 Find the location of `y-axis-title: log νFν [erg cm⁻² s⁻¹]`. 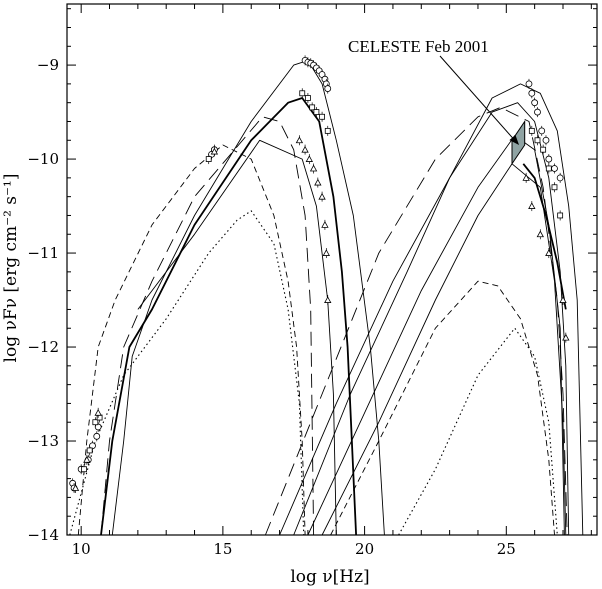

y-axis-title: log νFν [erg cm⁻² s⁻¹] is located at coordinates (11, 268).